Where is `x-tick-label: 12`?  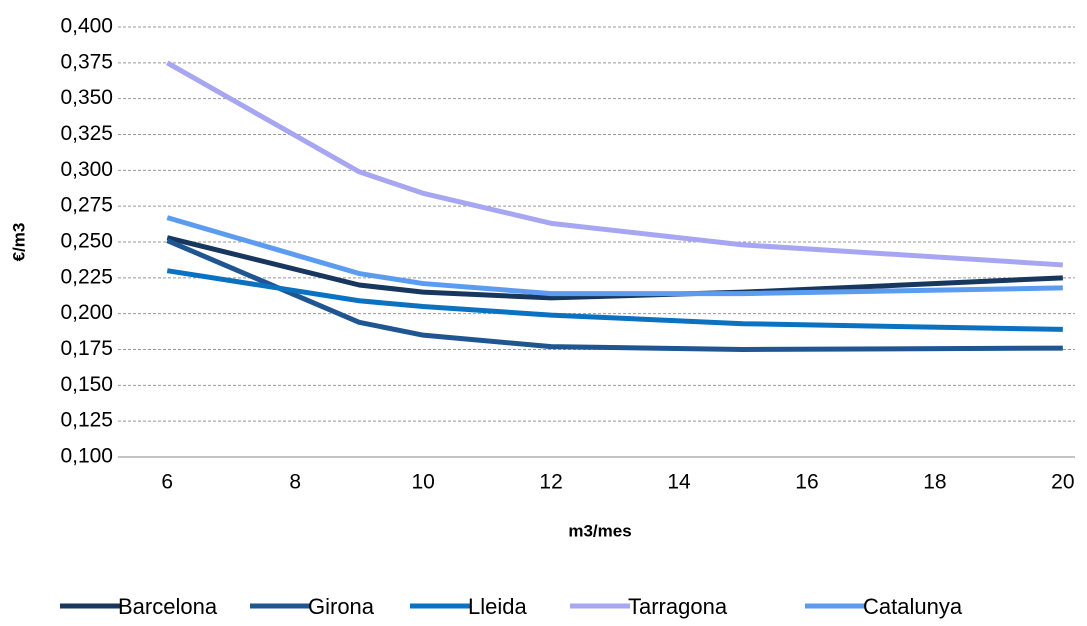 x-tick-label: 12 is located at coordinates (550, 482).